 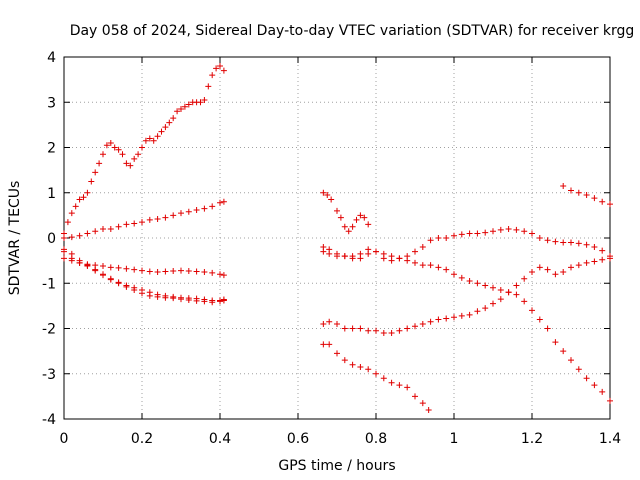 What do you see at coordinates (376, 439) in the screenshot?
I see `x-tick-label: 0.8` at bounding box center [376, 439].